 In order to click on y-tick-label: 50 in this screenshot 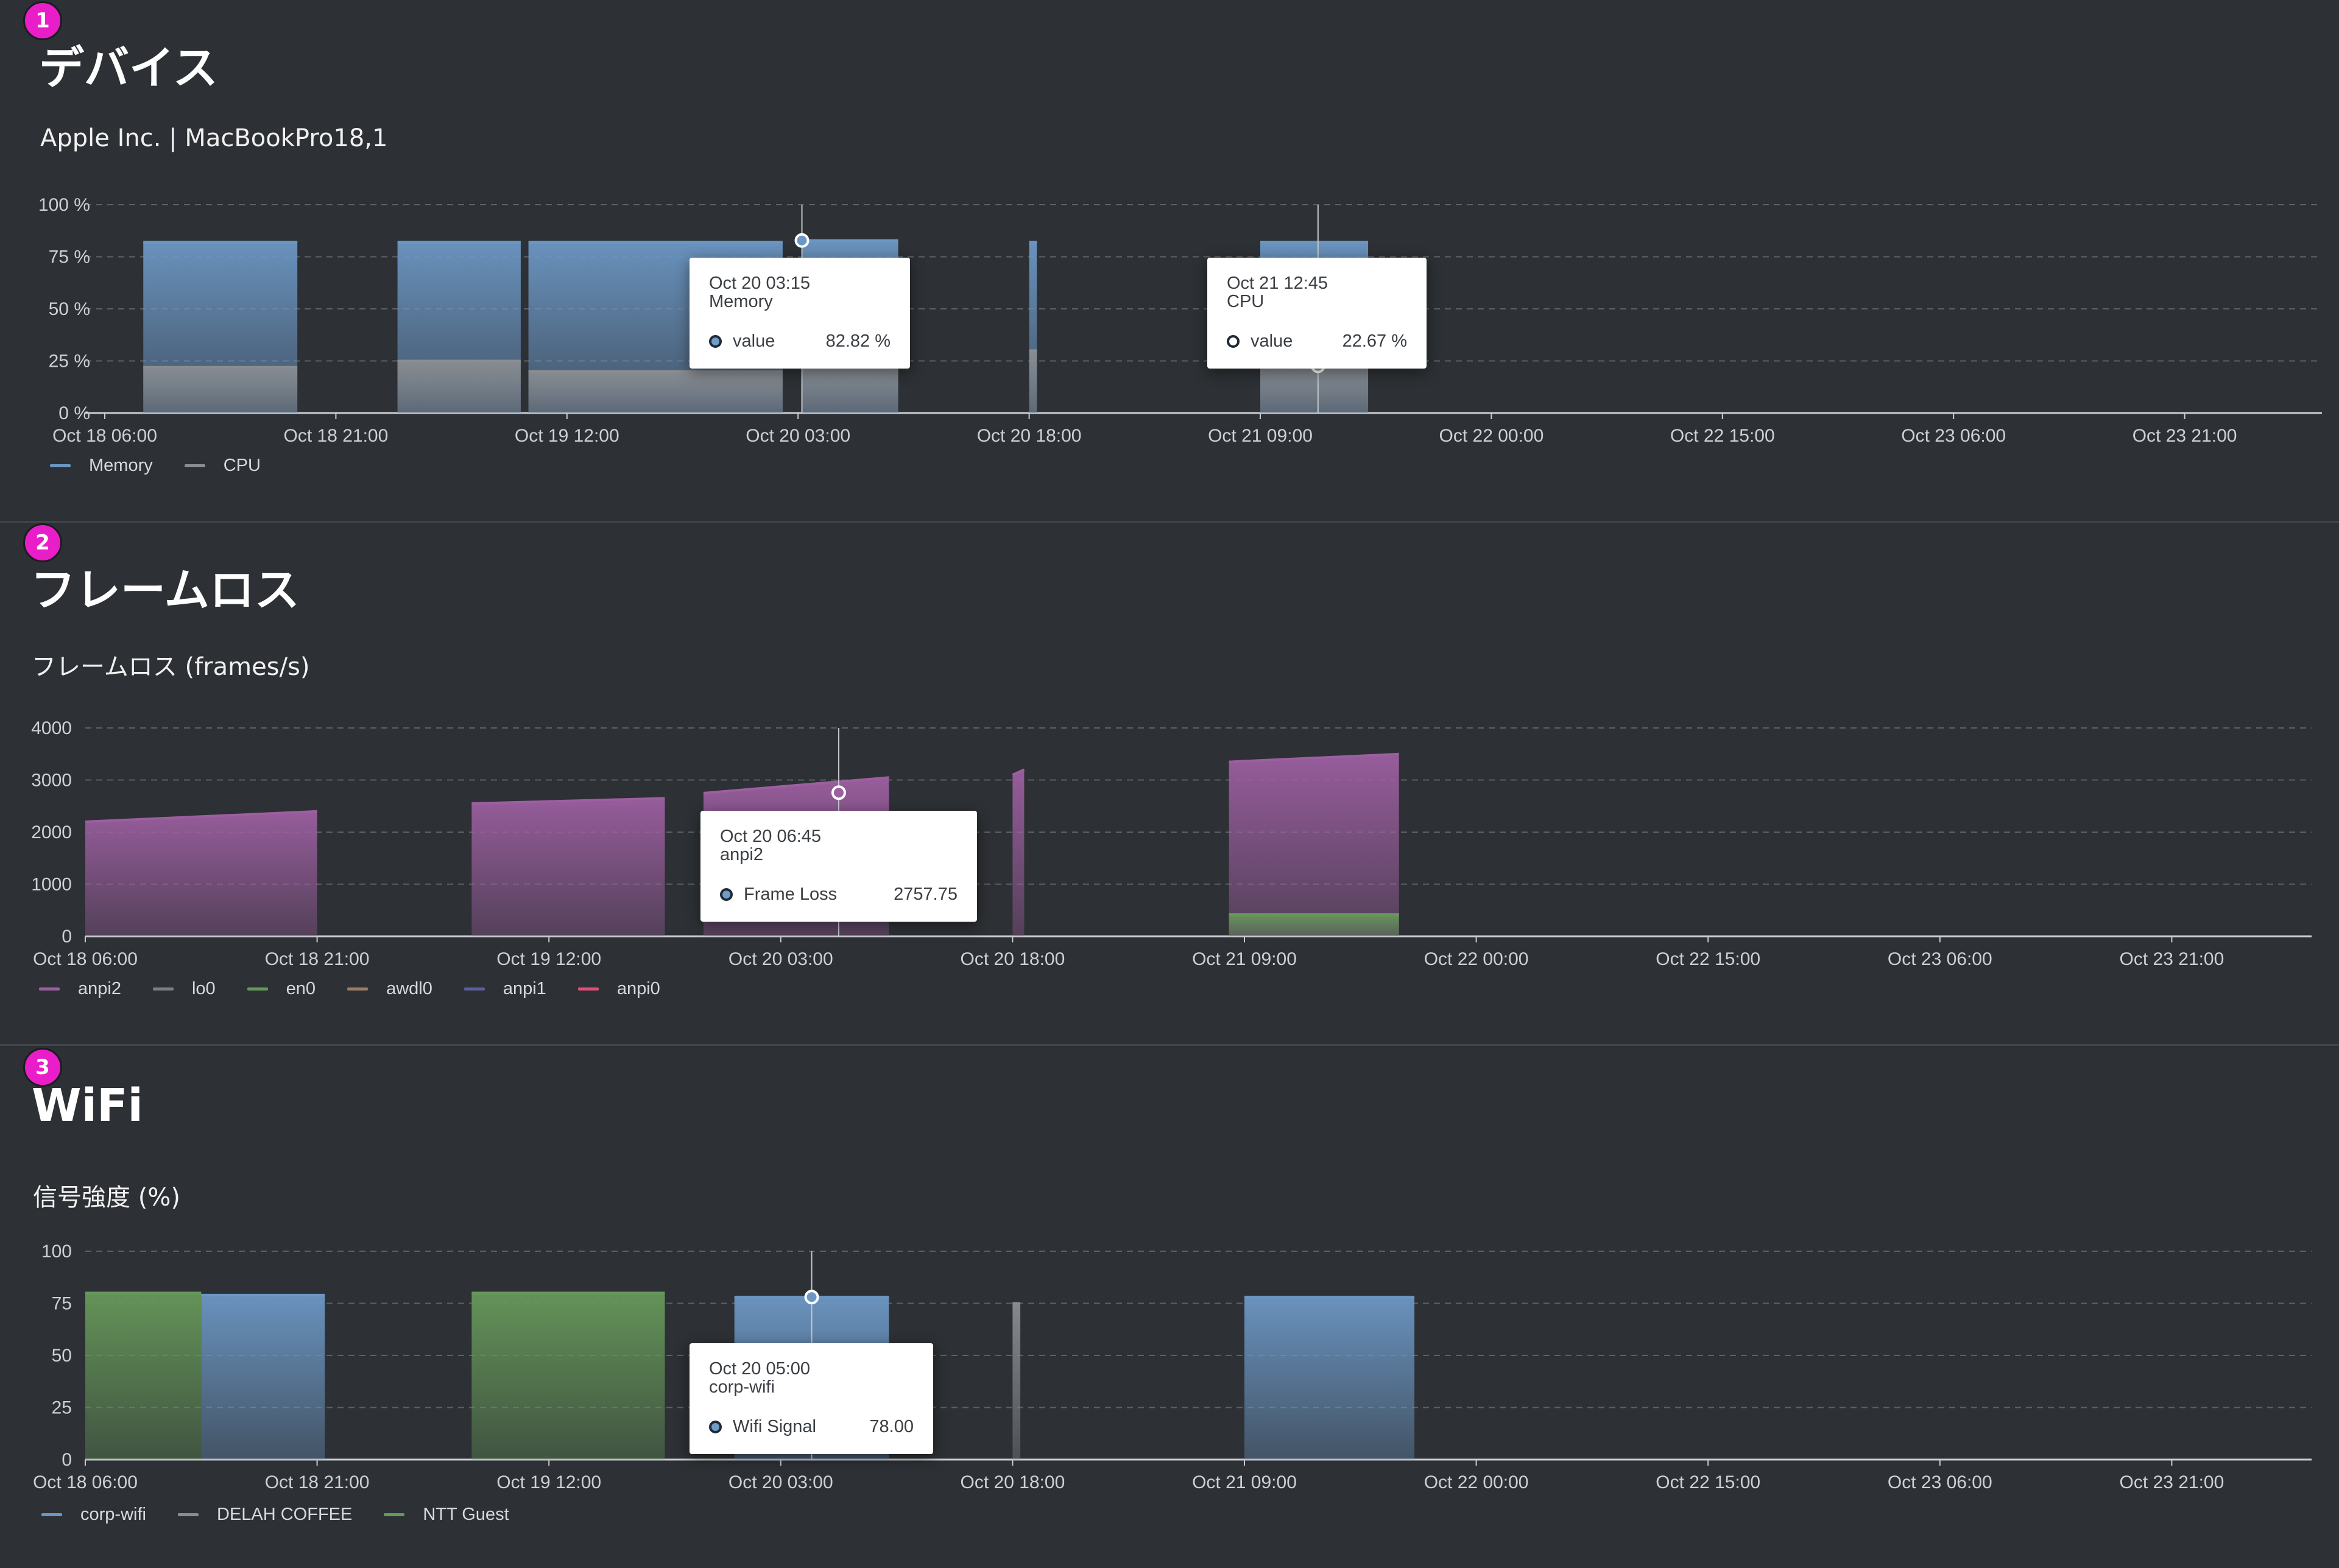, I will do `click(62, 1356)`.